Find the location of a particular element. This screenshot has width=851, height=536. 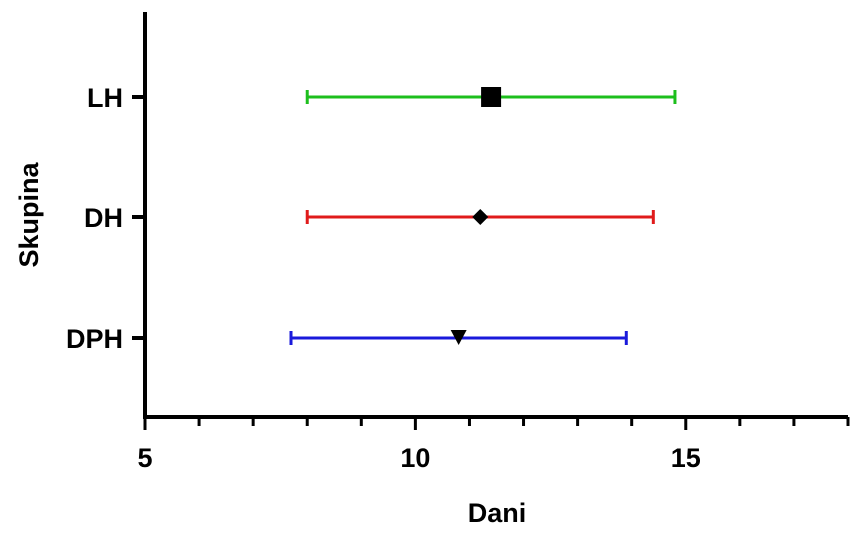

series-dph is located at coordinates (458, 337).